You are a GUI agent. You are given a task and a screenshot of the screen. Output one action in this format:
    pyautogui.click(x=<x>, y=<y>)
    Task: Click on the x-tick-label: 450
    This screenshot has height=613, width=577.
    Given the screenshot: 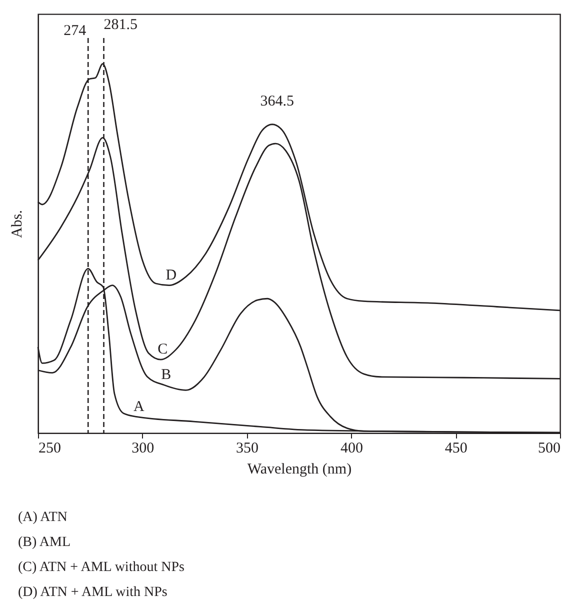 What is the action you would take?
    pyautogui.click(x=456, y=448)
    